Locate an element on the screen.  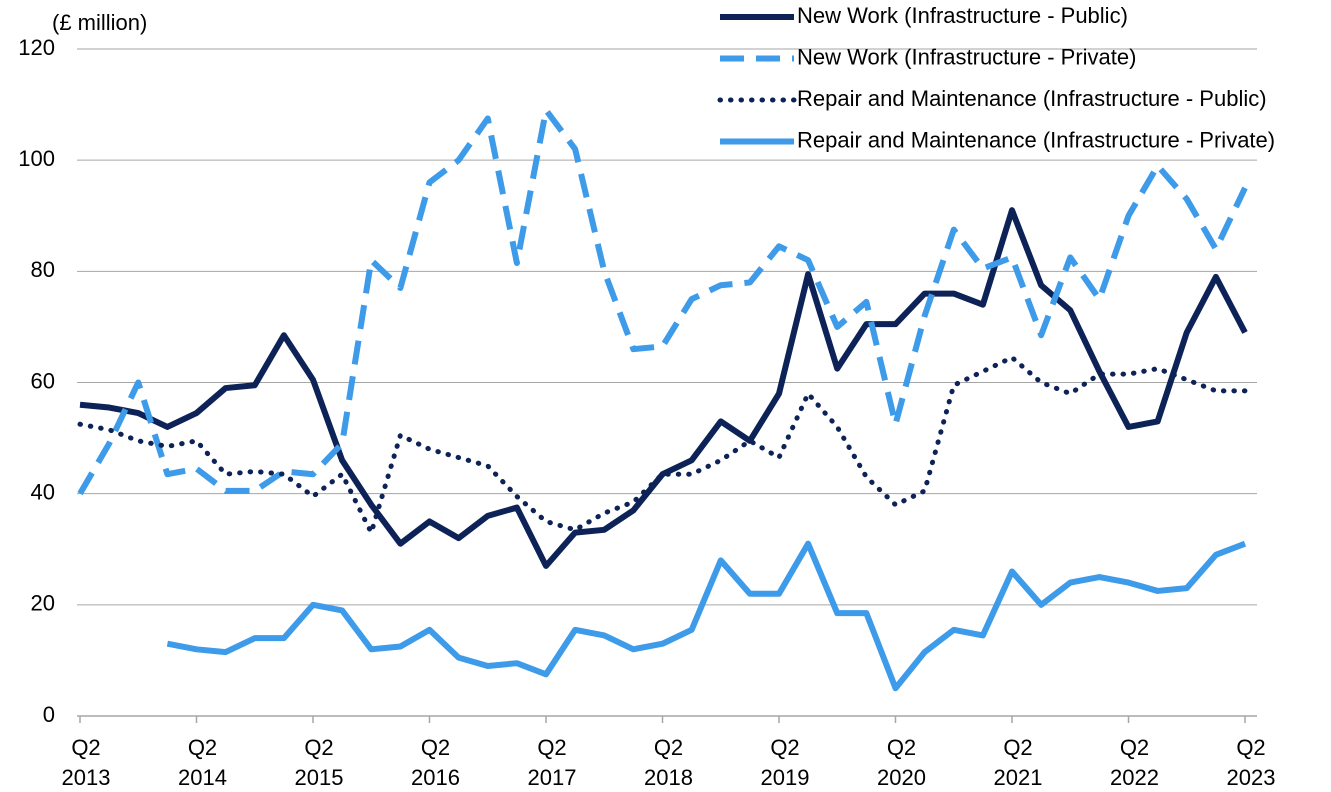
y-tick-label: 120 is located at coordinates (36, 47).